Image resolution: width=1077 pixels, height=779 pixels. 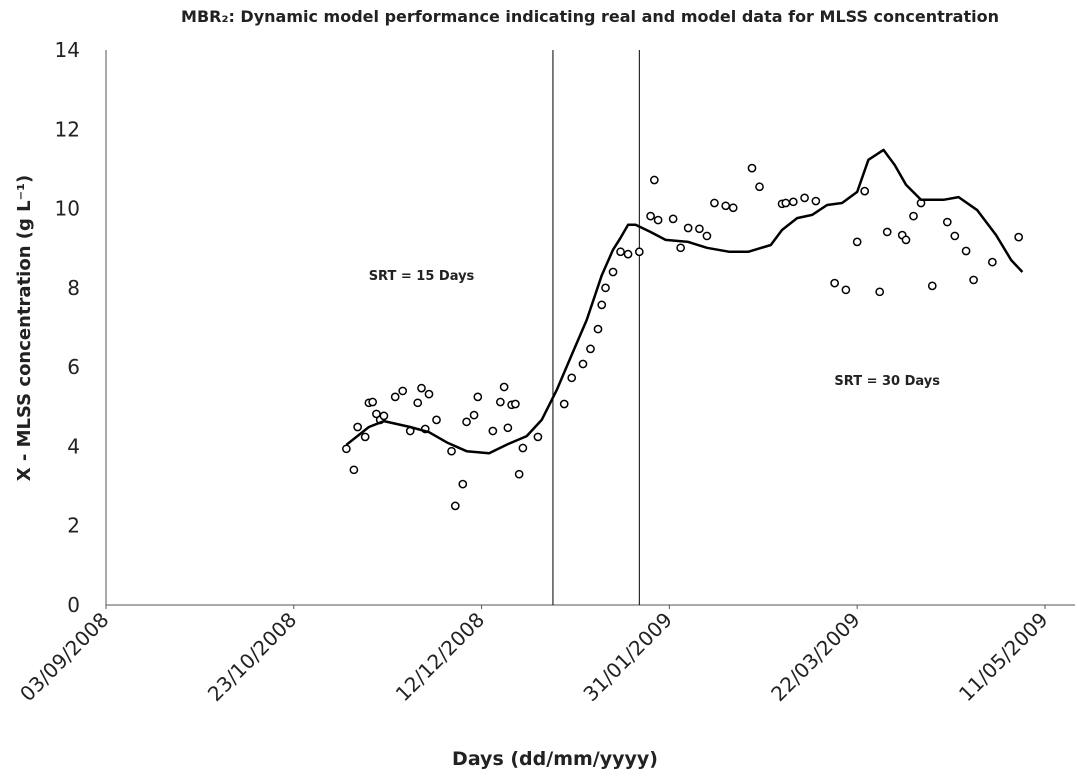 I want to click on annotation: SRT = 15 Days, so click(x=422, y=276).